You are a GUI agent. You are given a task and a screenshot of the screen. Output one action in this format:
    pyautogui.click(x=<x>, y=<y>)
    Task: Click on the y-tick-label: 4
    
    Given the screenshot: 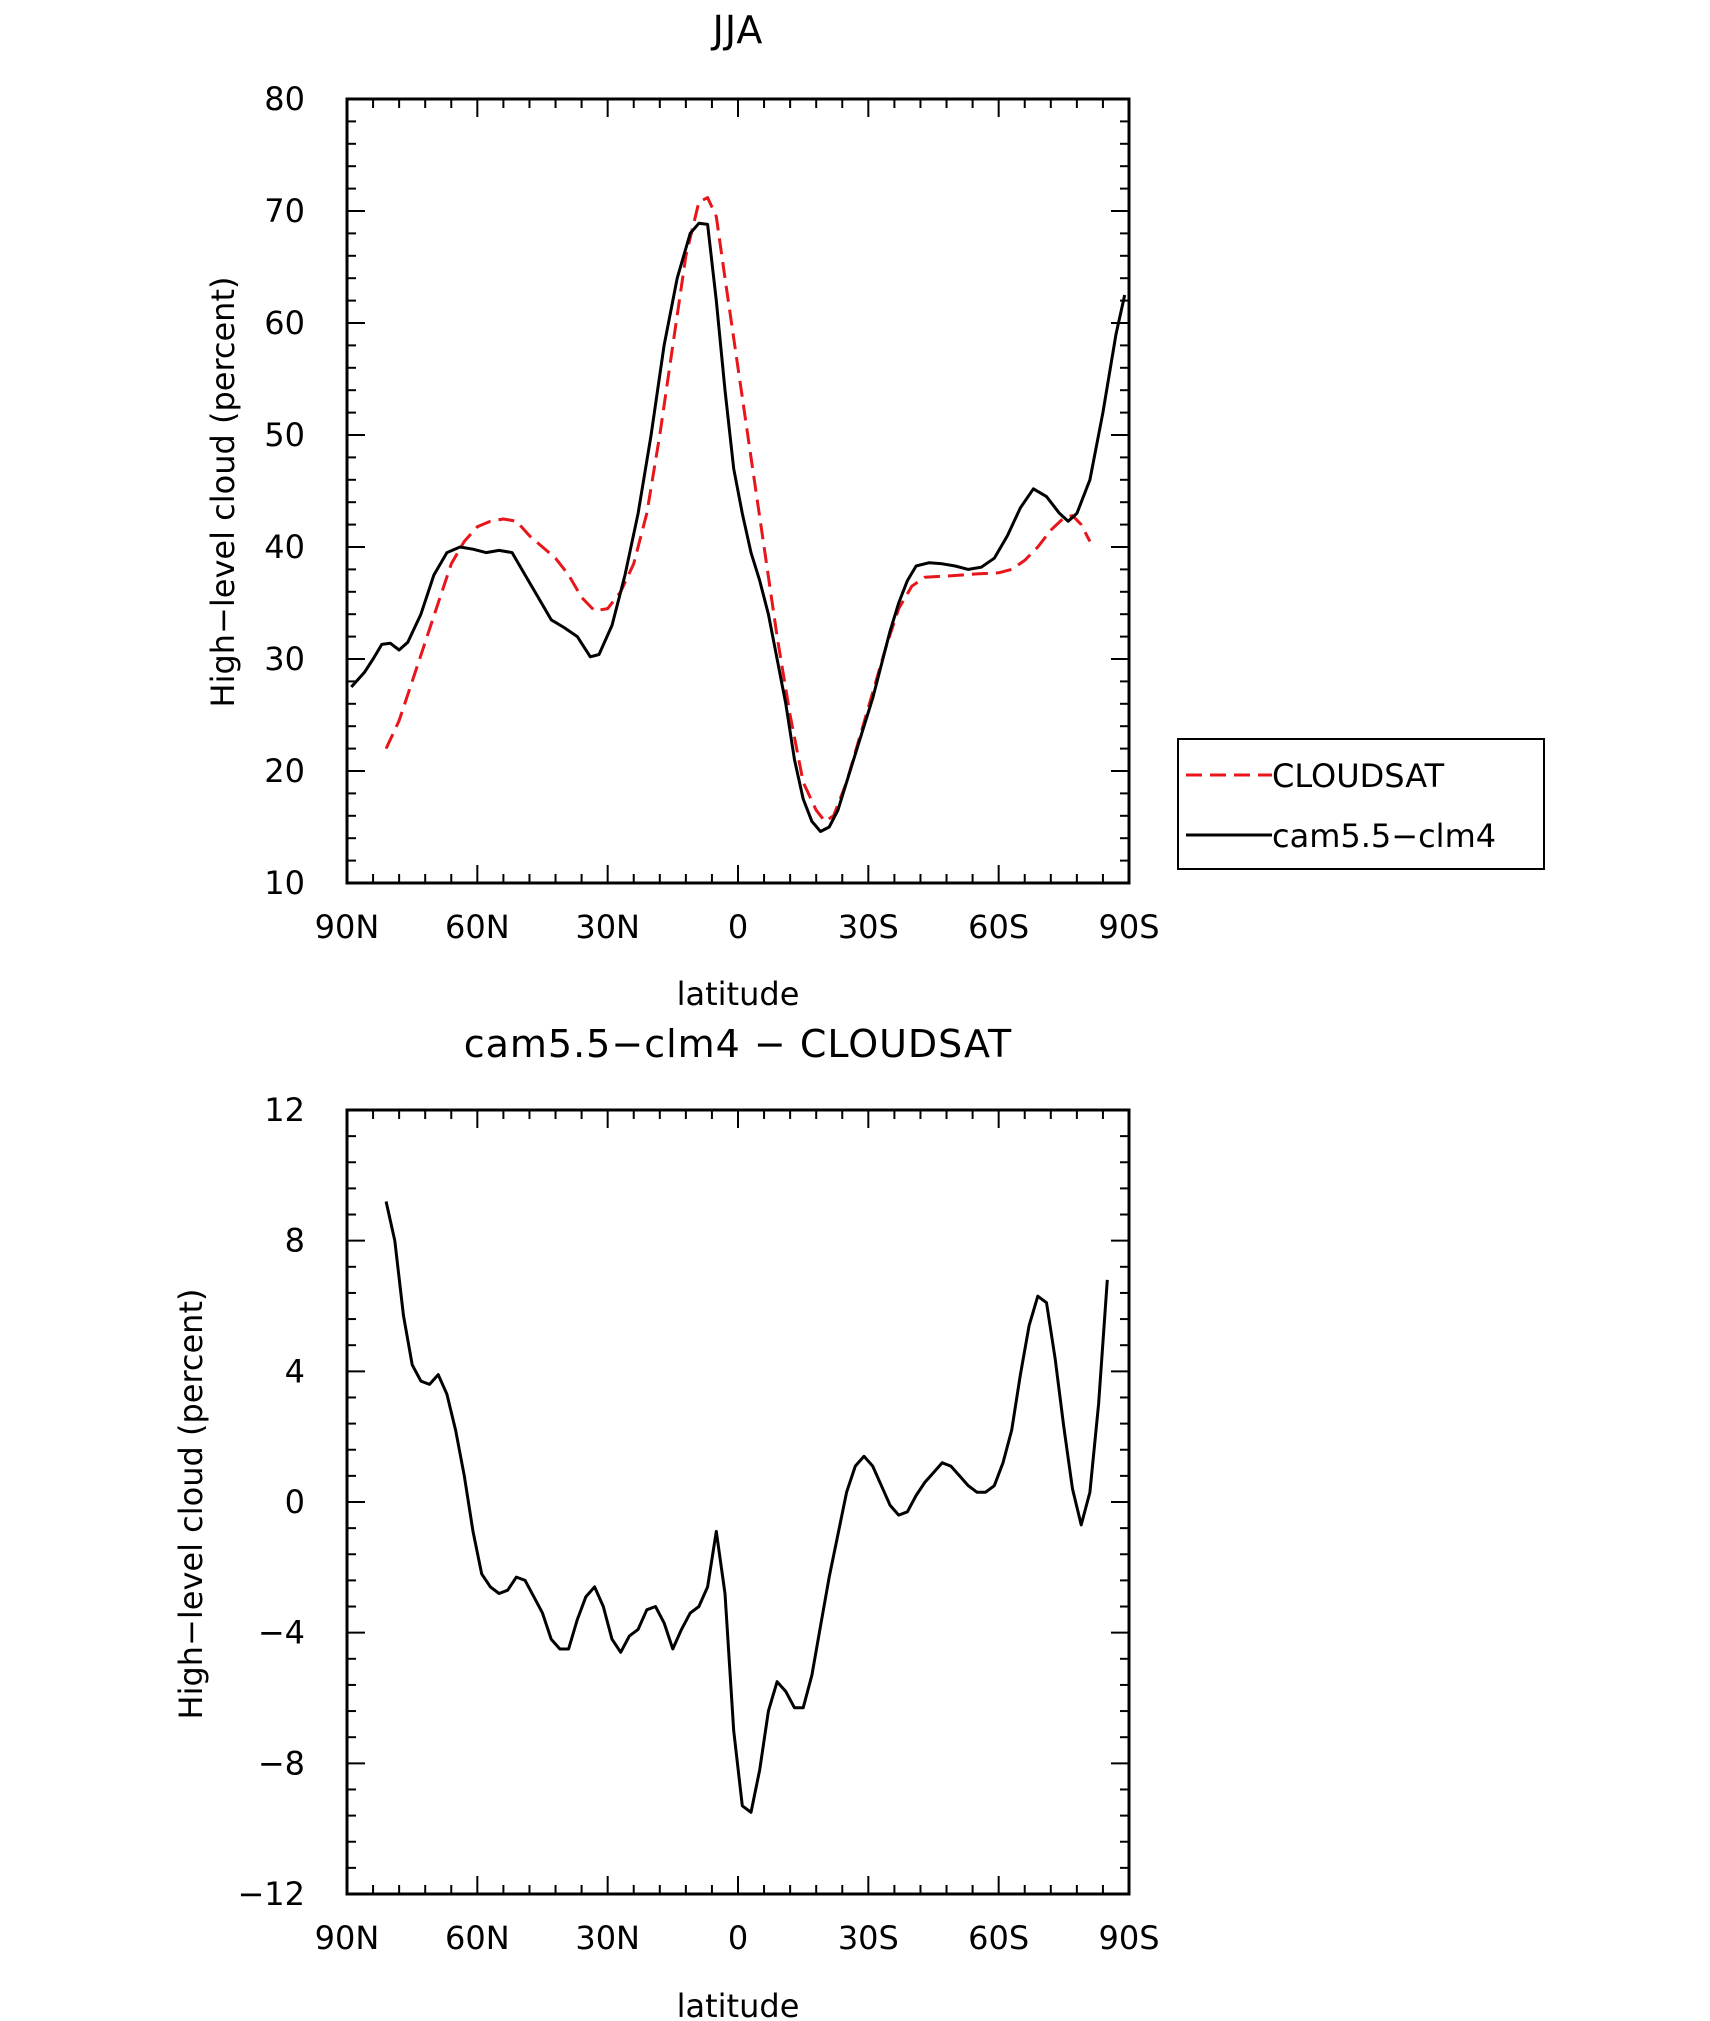 What is the action you would take?
    pyautogui.click(x=295, y=1371)
    